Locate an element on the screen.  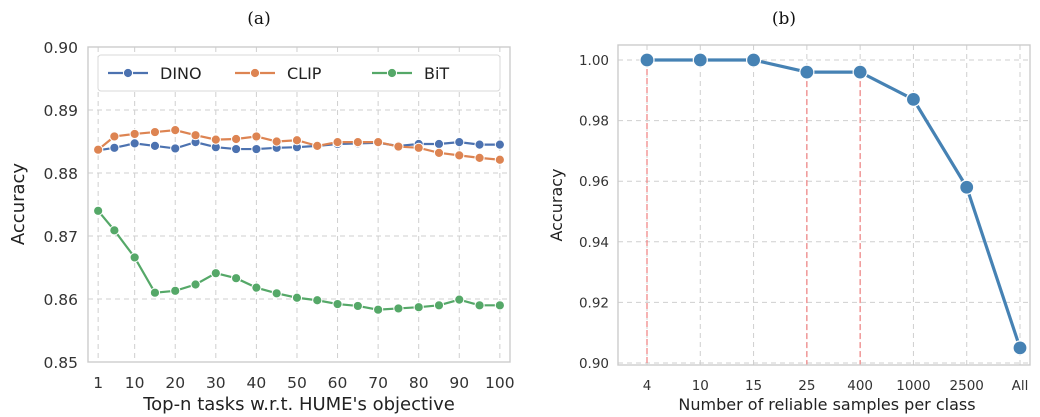
panel-a-y-ticks: 0.85 0.86 0.87 0.88 0.89 0.90 is located at coordinates (60, 205).